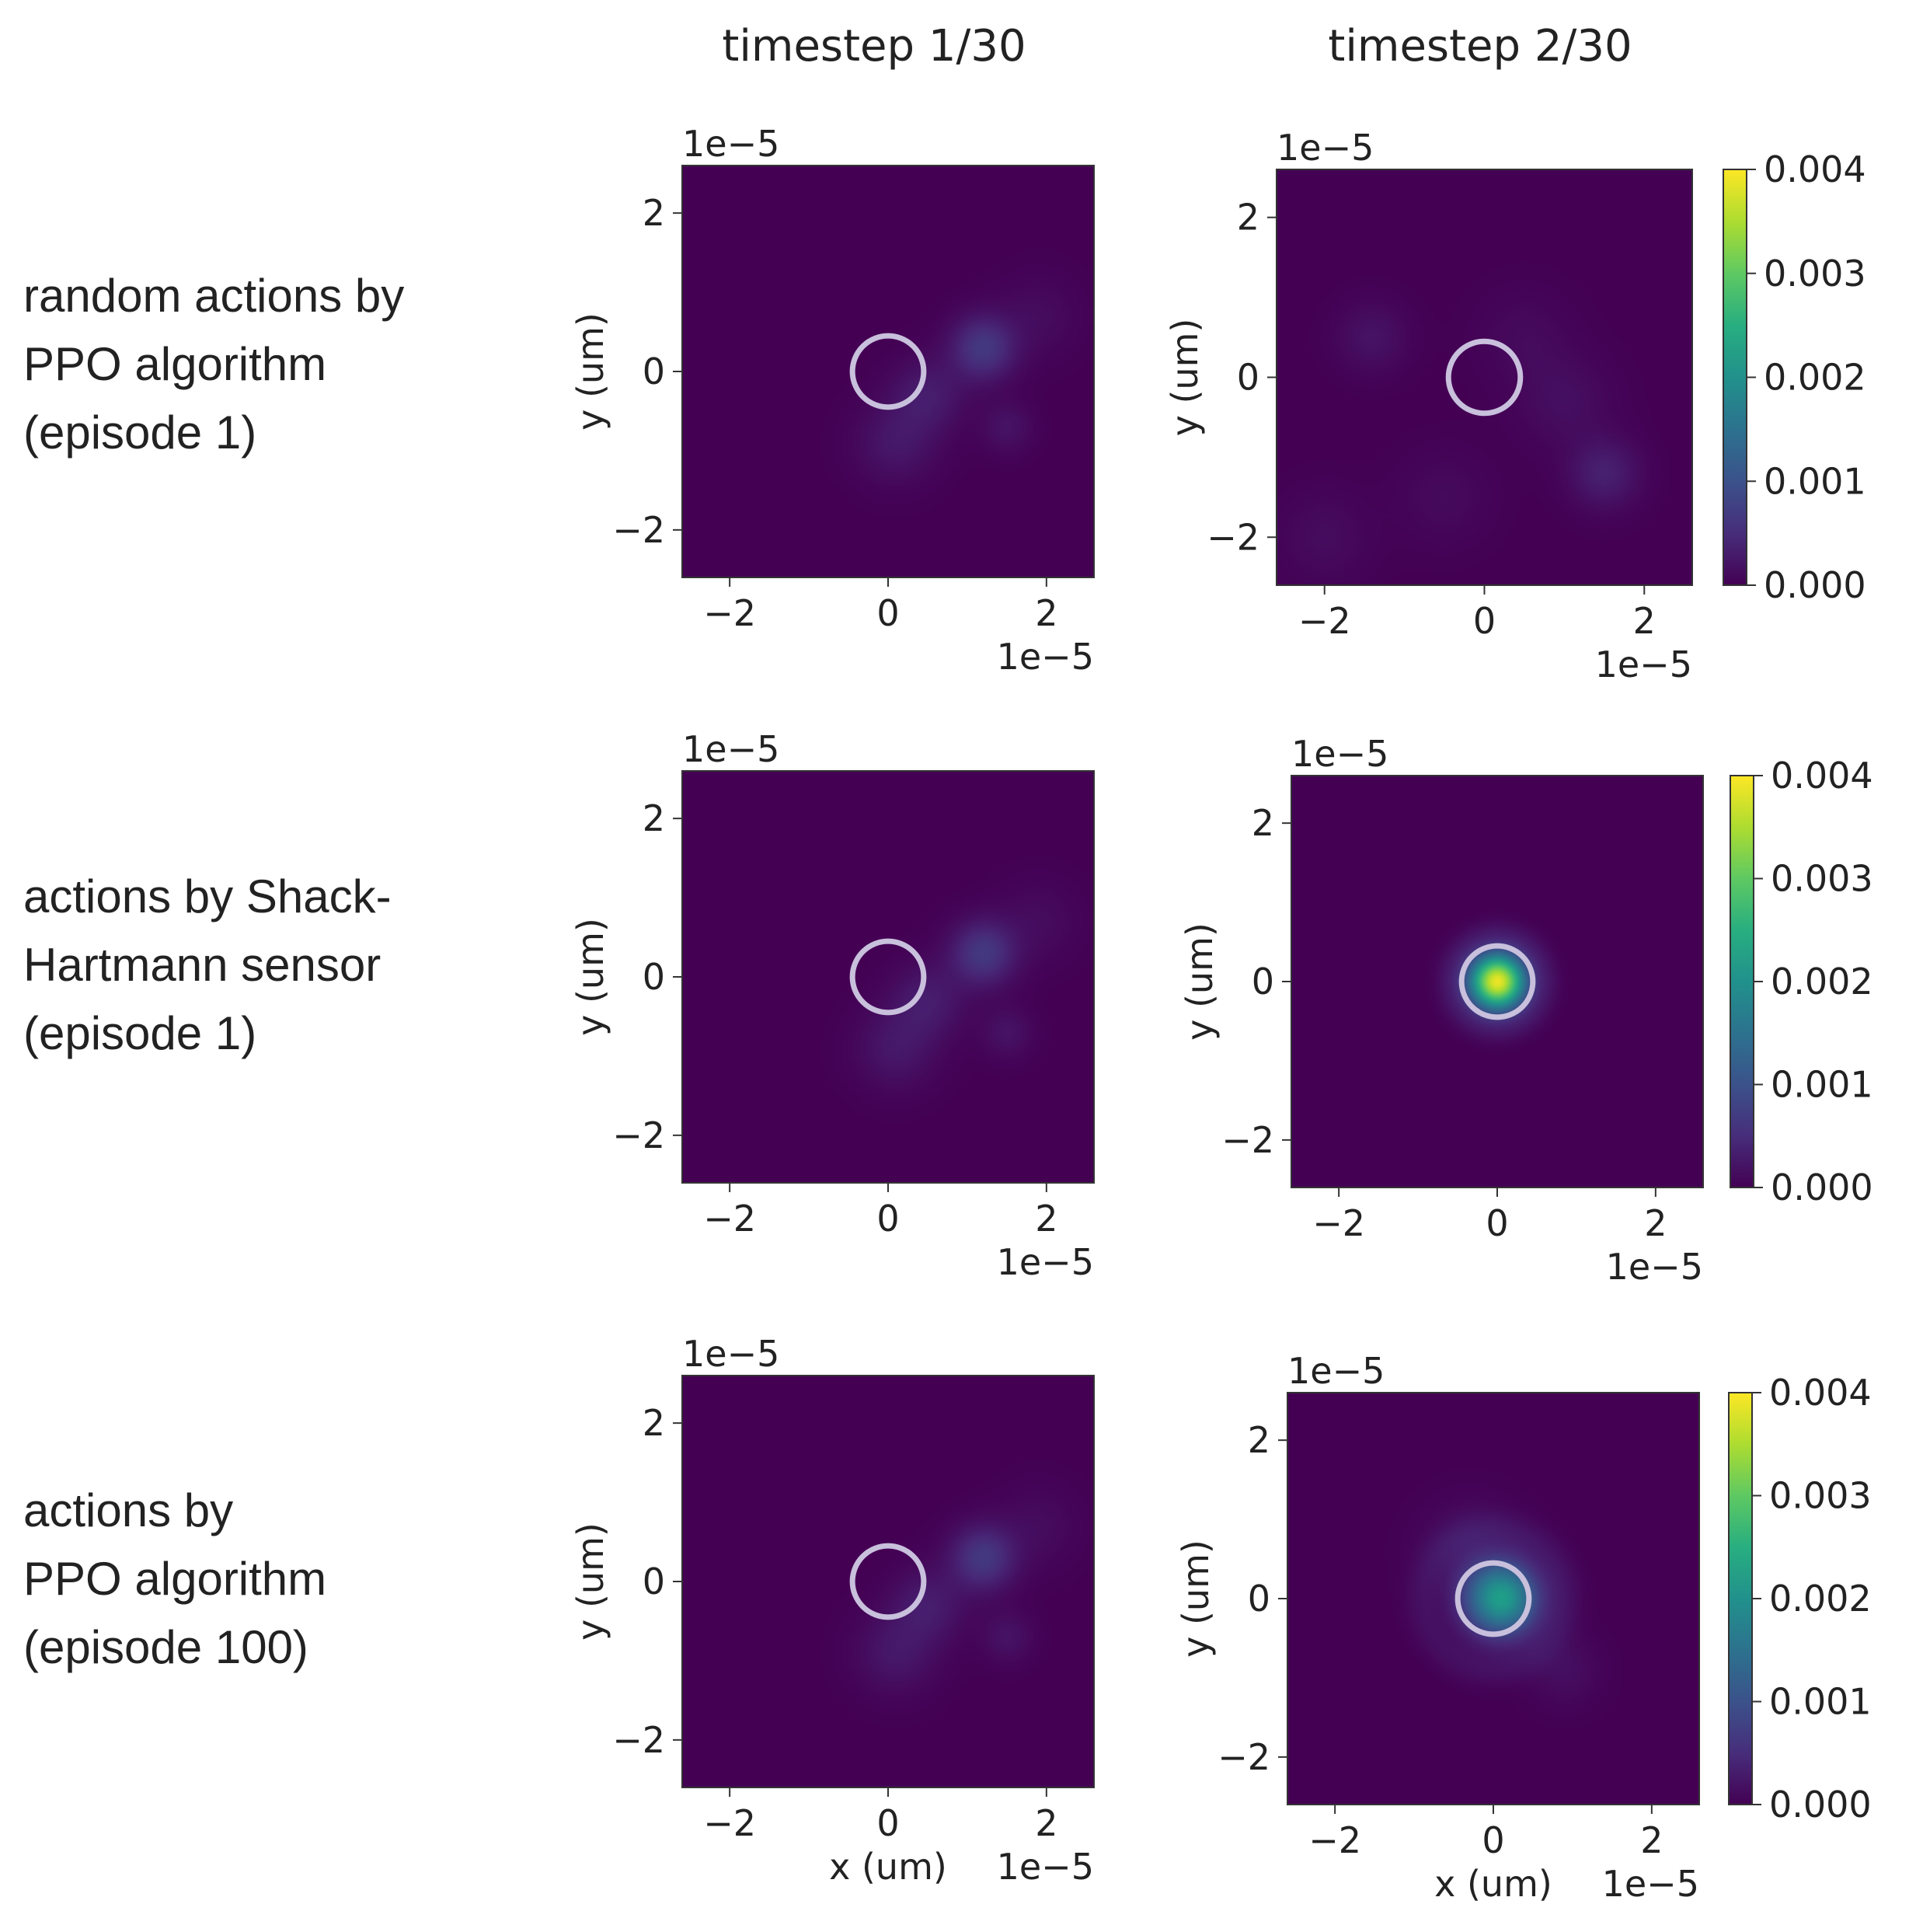 This screenshot has width=1916, height=1932. I want to click on colorbar-row-1: 0.000 0.001 0.002 0.003 0.004, so click(1794, 377).